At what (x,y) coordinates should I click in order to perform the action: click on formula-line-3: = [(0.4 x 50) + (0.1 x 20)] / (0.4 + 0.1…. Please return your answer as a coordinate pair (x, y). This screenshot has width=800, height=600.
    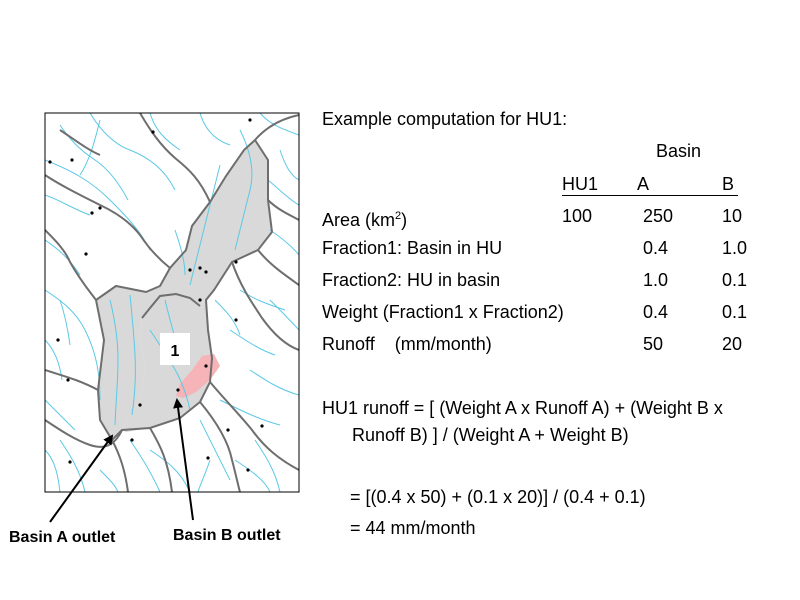
    Looking at the image, I should click on (498, 497).